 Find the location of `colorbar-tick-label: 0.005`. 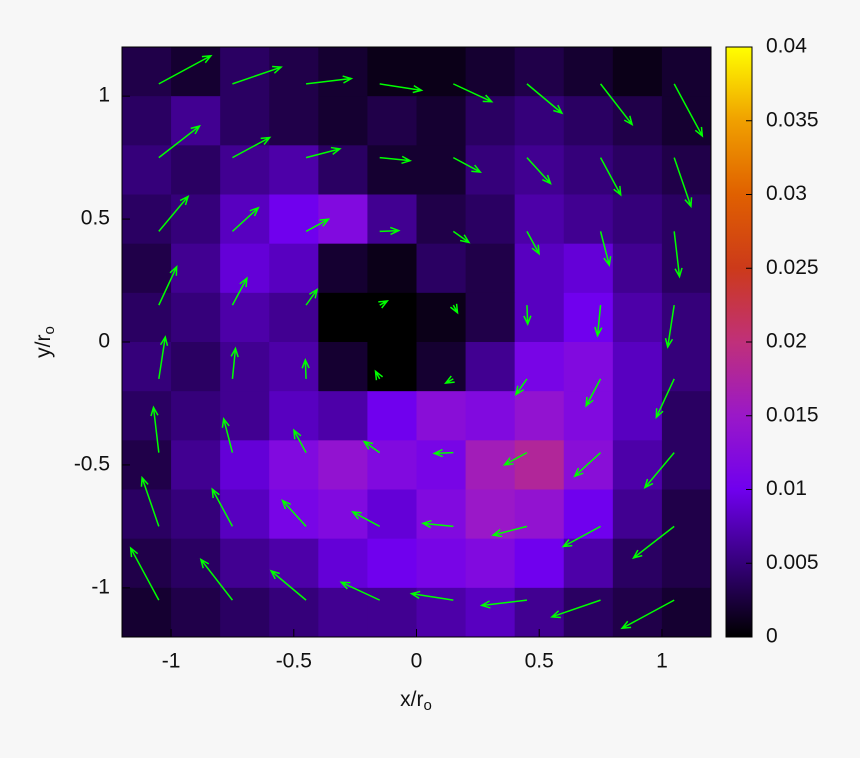

colorbar-tick-label: 0.005 is located at coordinates (792, 562).